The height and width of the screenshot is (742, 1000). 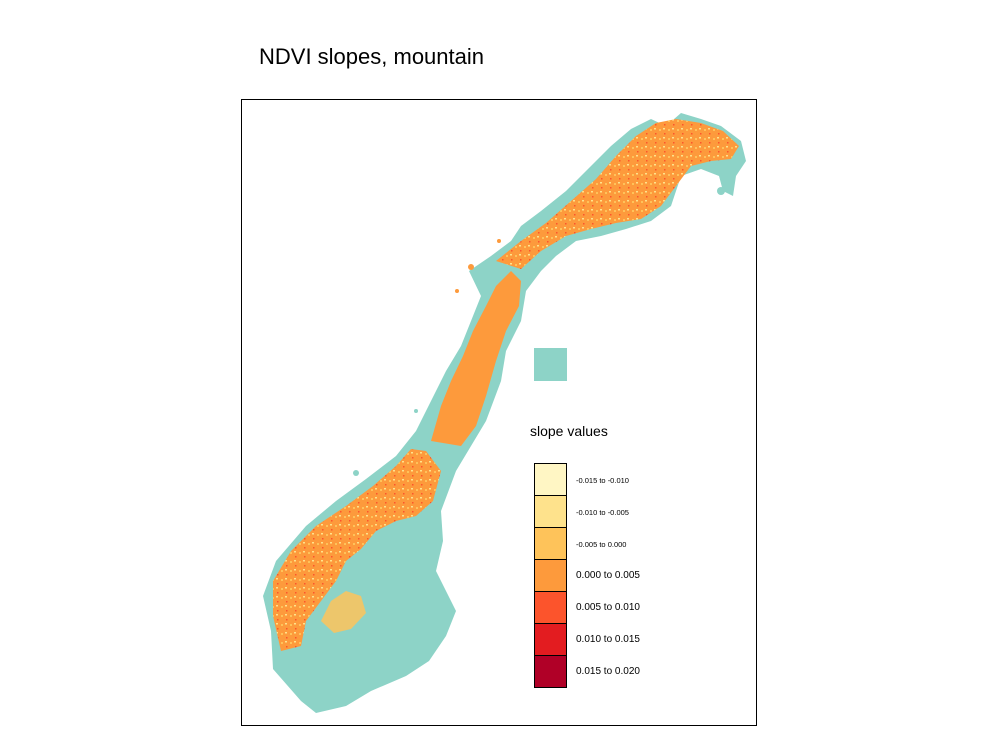 I want to click on mountain-texture-south, so click(x=357, y=550).